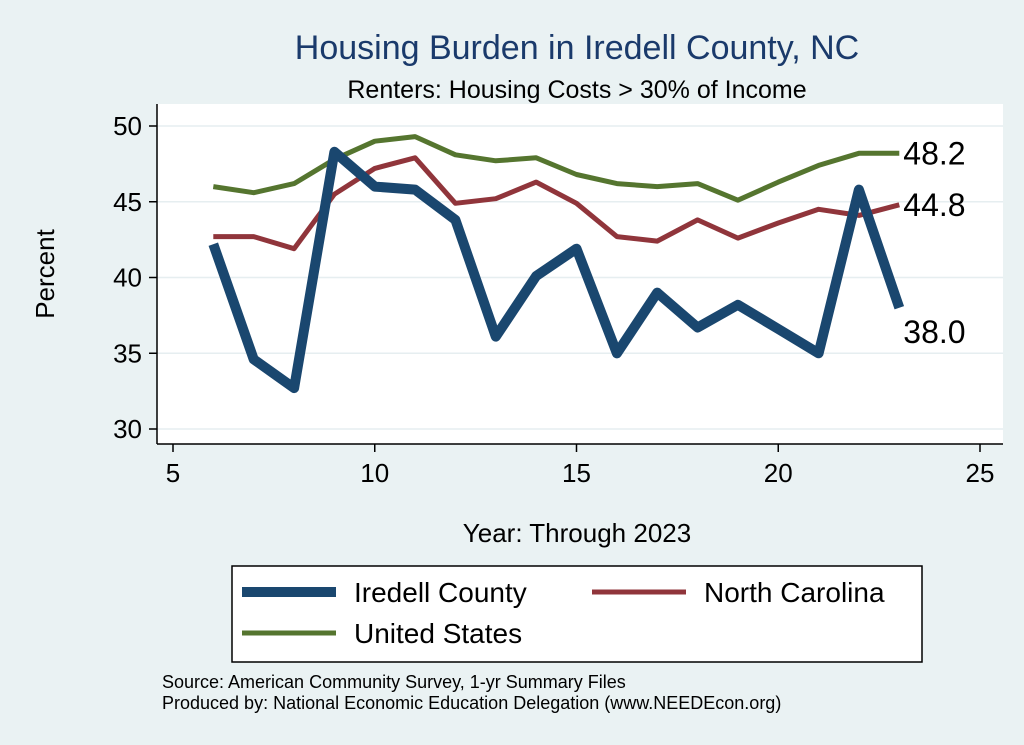  I want to click on y-tick-label: 35, so click(127, 353).